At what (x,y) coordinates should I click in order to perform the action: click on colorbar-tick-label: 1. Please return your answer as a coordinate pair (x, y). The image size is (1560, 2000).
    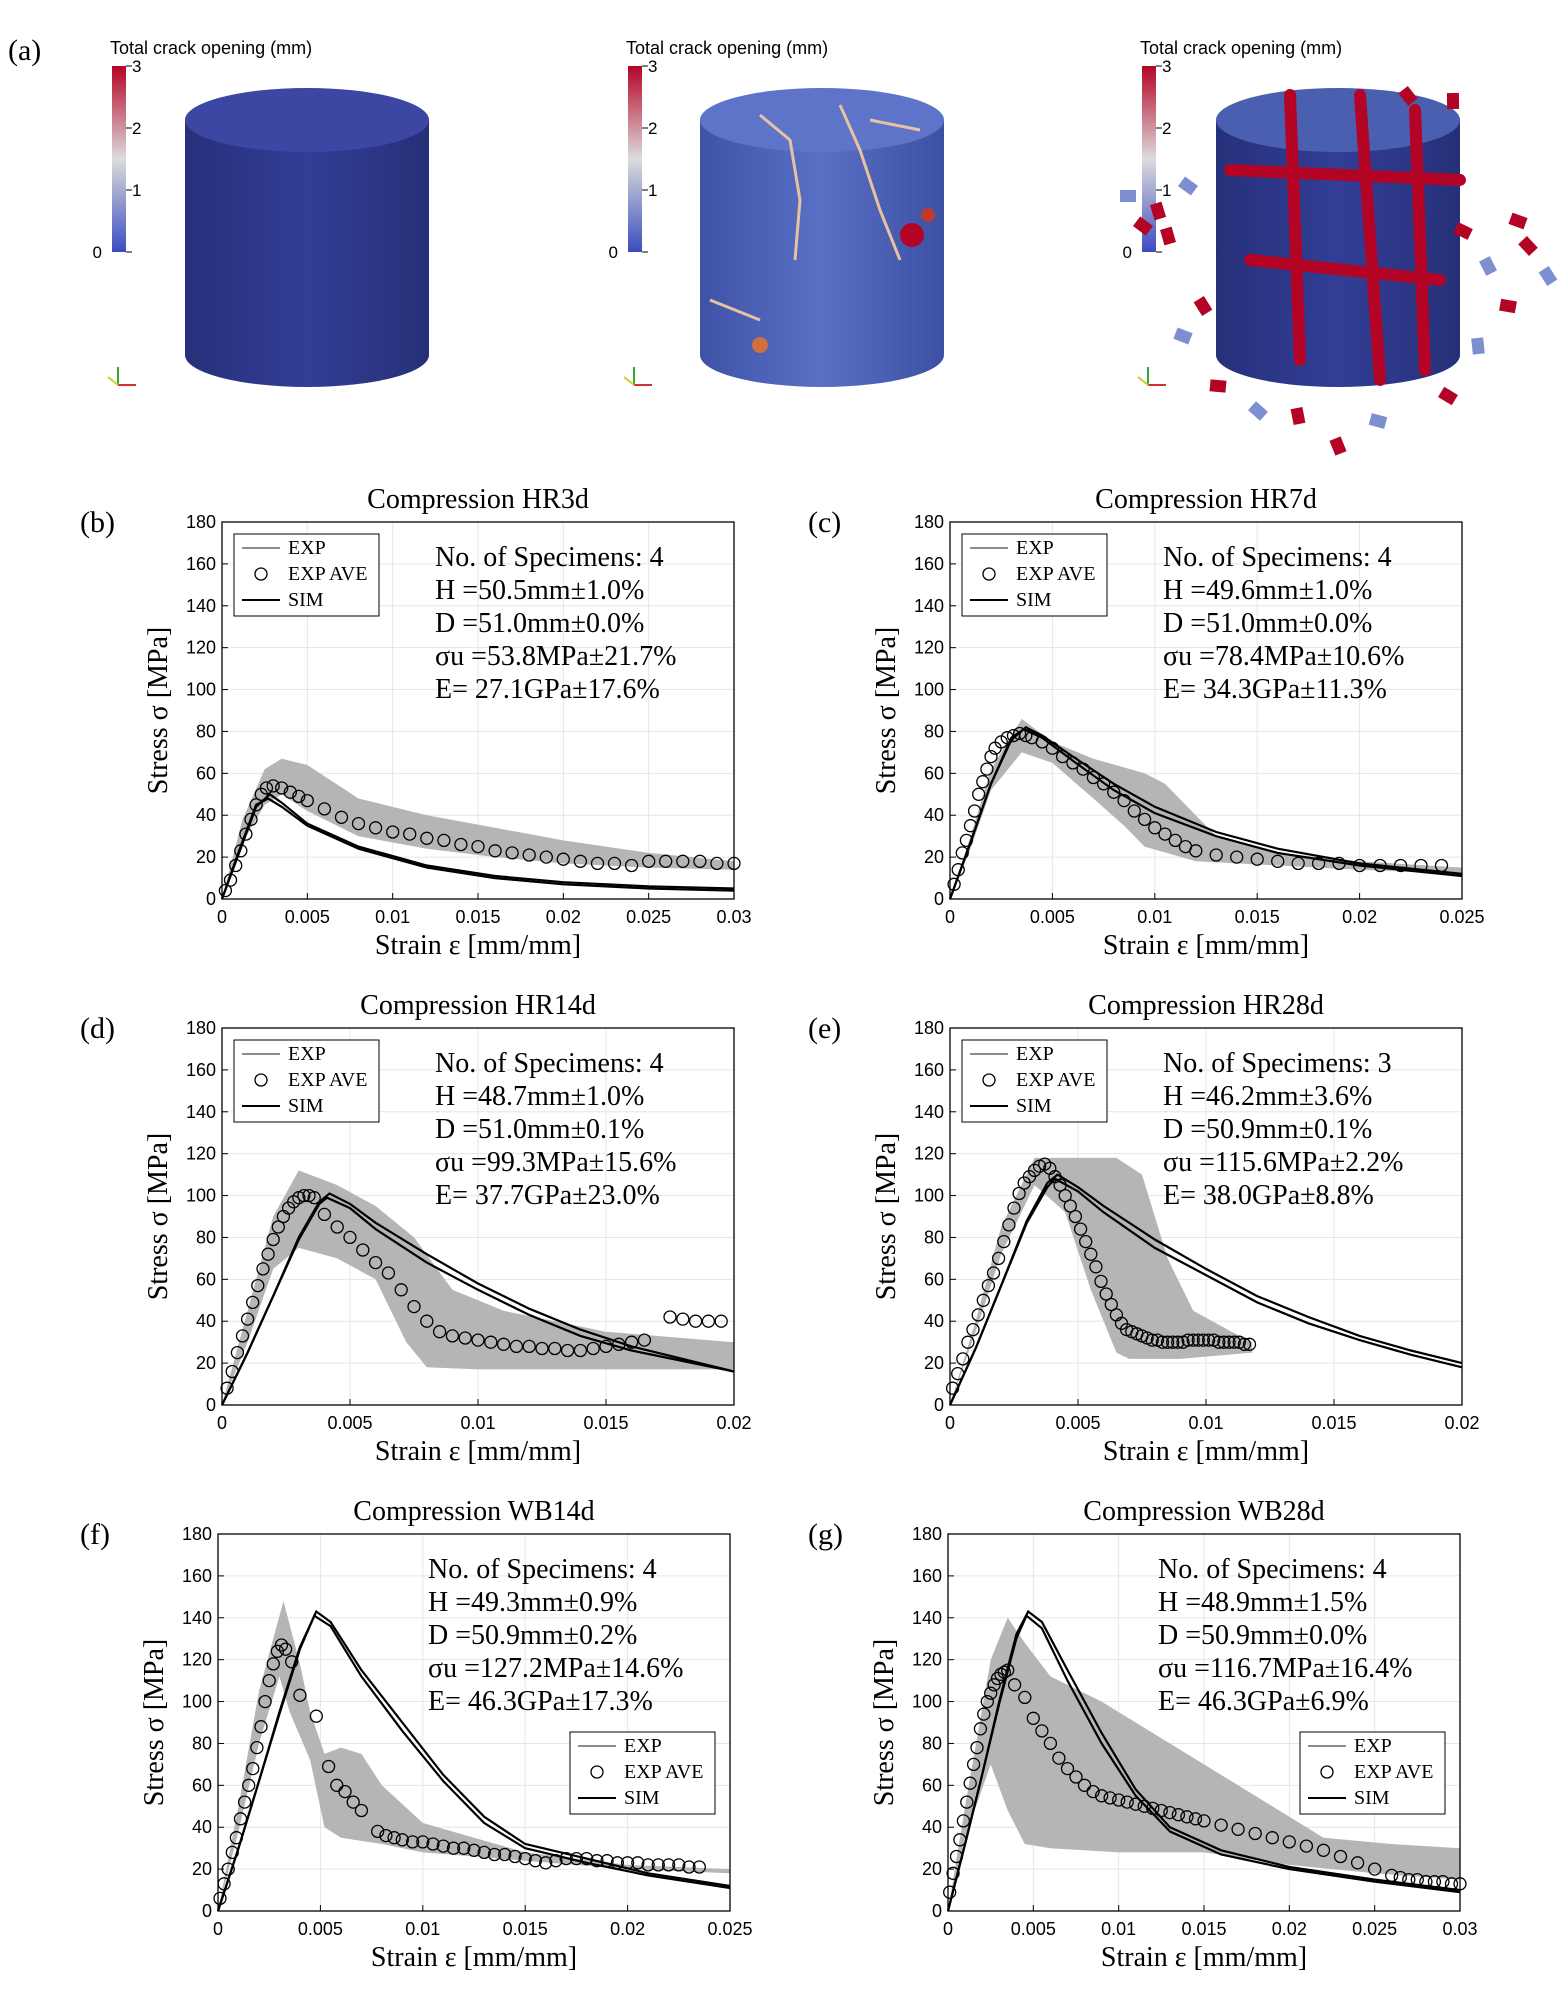
    Looking at the image, I should click on (136, 190).